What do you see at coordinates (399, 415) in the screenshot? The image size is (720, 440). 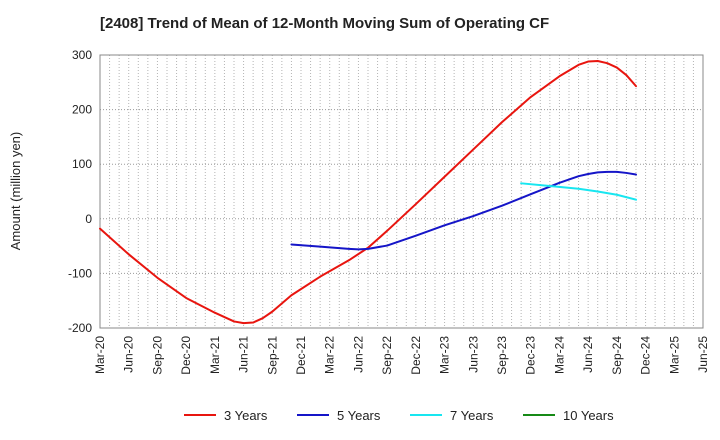 I see `legend: 3 Years 5 Years 7 Years 10 Years` at bounding box center [399, 415].